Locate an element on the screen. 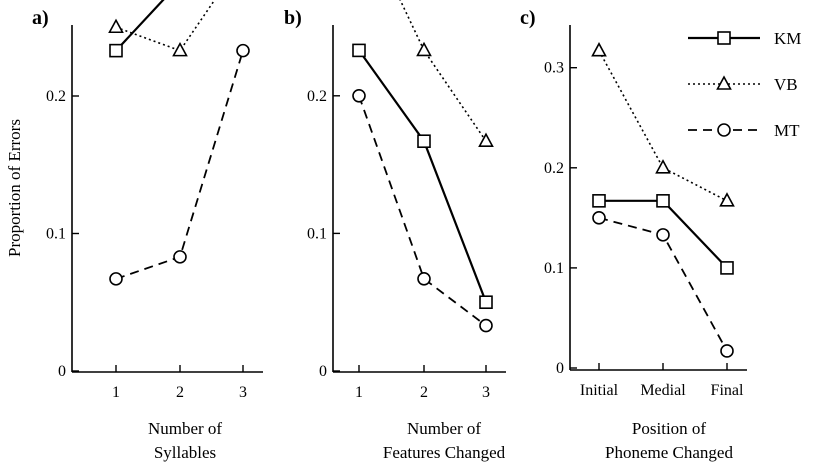 This screenshot has width=825, height=465. x-axis-title-line: Phoneme Changed is located at coordinates (669, 452).